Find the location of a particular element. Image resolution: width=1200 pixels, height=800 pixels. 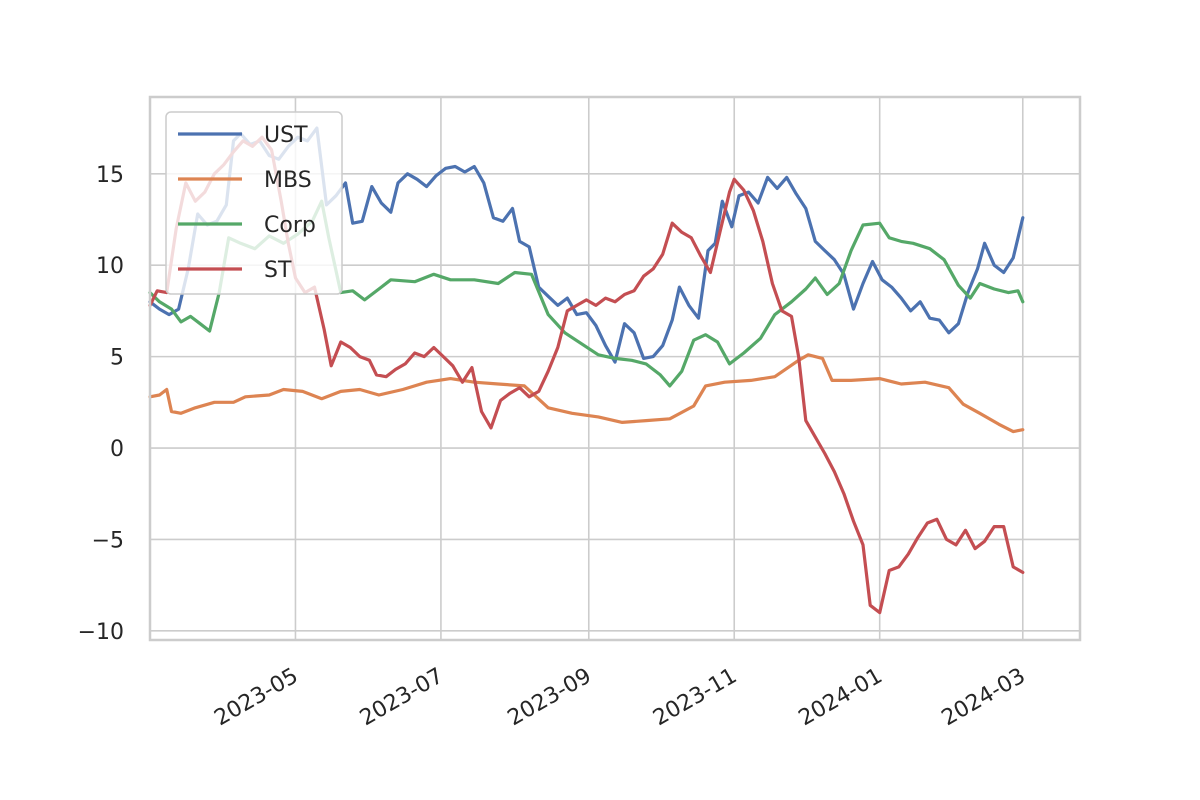

series-line-mbs is located at coordinates (586, 393).